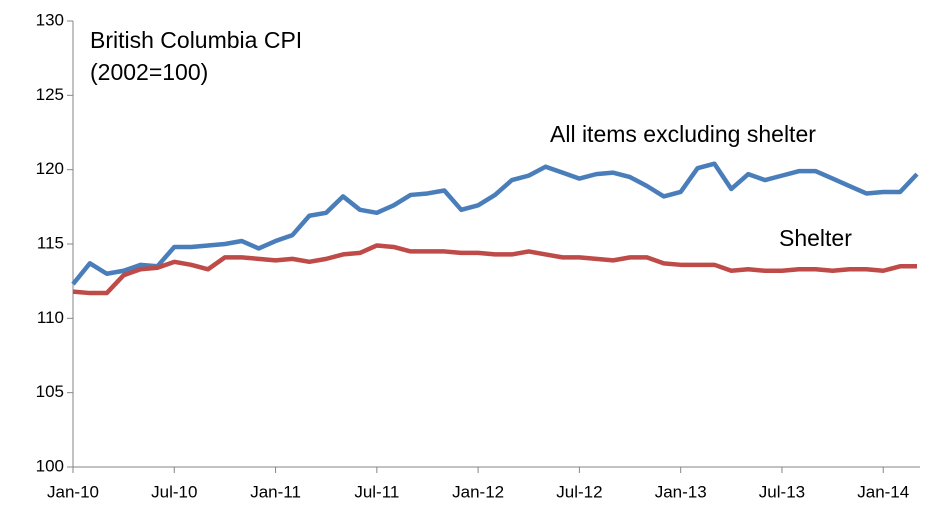  Describe the element at coordinates (683, 134) in the screenshot. I see `series-label: All items excluding shelter` at that location.